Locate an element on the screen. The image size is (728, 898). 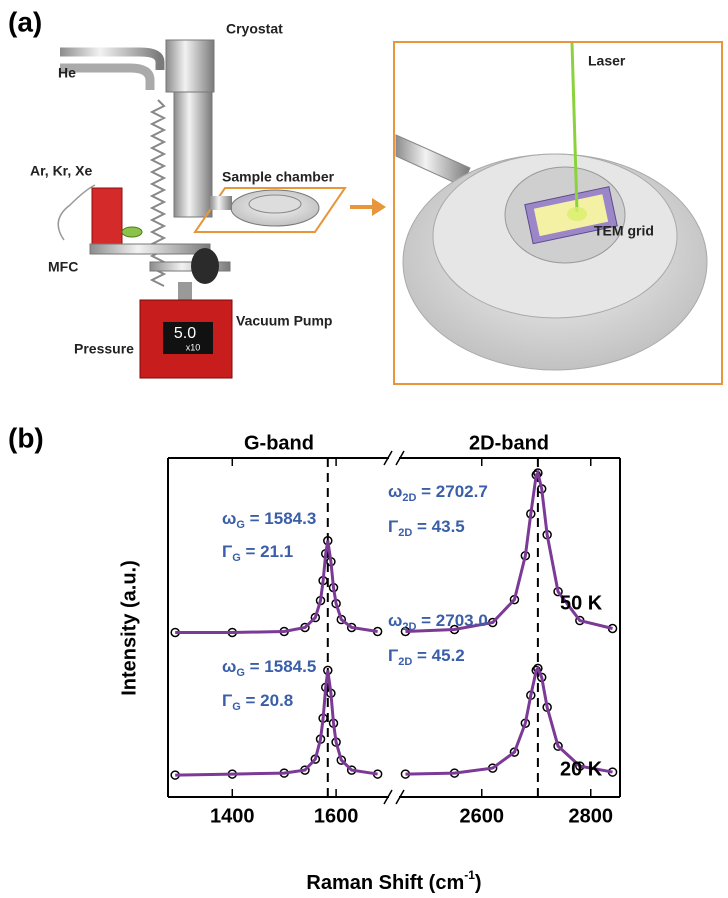
label: Ar, Kr, Xe is located at coordinates (61, 171).